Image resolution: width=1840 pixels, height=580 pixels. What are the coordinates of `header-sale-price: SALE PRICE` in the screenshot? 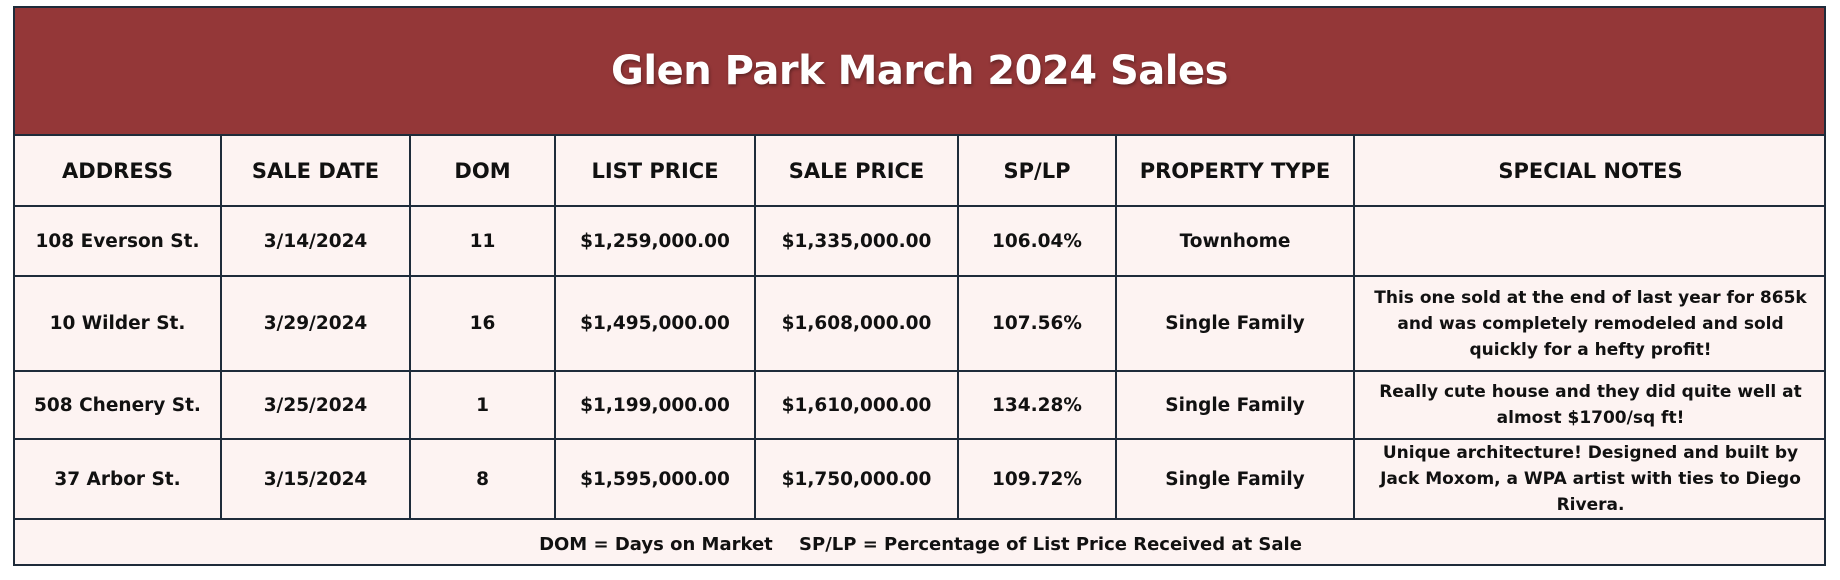 It's located at (856, 171).